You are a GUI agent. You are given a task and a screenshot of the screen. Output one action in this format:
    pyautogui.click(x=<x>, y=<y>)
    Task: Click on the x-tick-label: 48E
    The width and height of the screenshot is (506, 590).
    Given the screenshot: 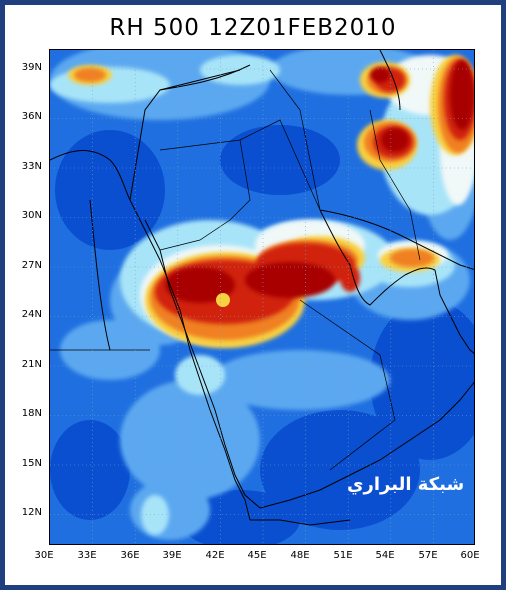 What is the action you would take?
    pyautogui.click(x=300, y=555)
    